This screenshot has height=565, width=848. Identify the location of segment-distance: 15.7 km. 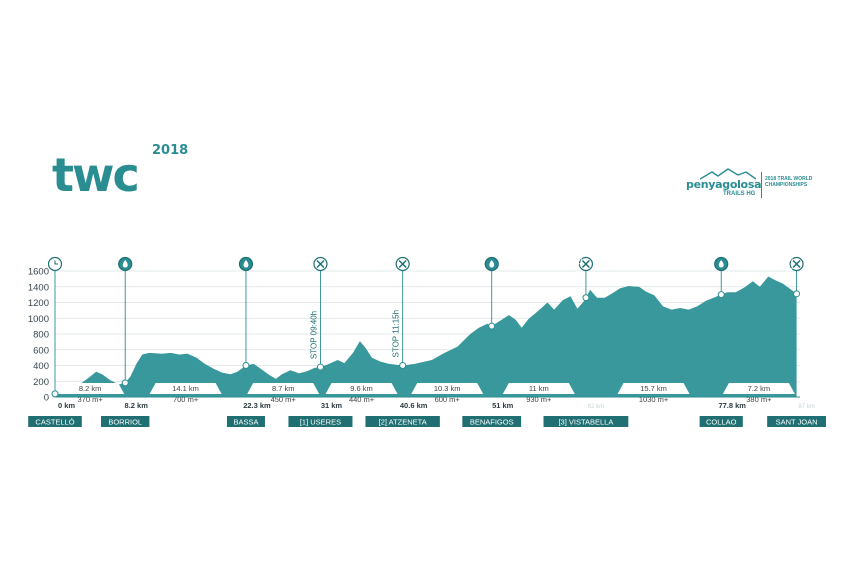
(653, 388).